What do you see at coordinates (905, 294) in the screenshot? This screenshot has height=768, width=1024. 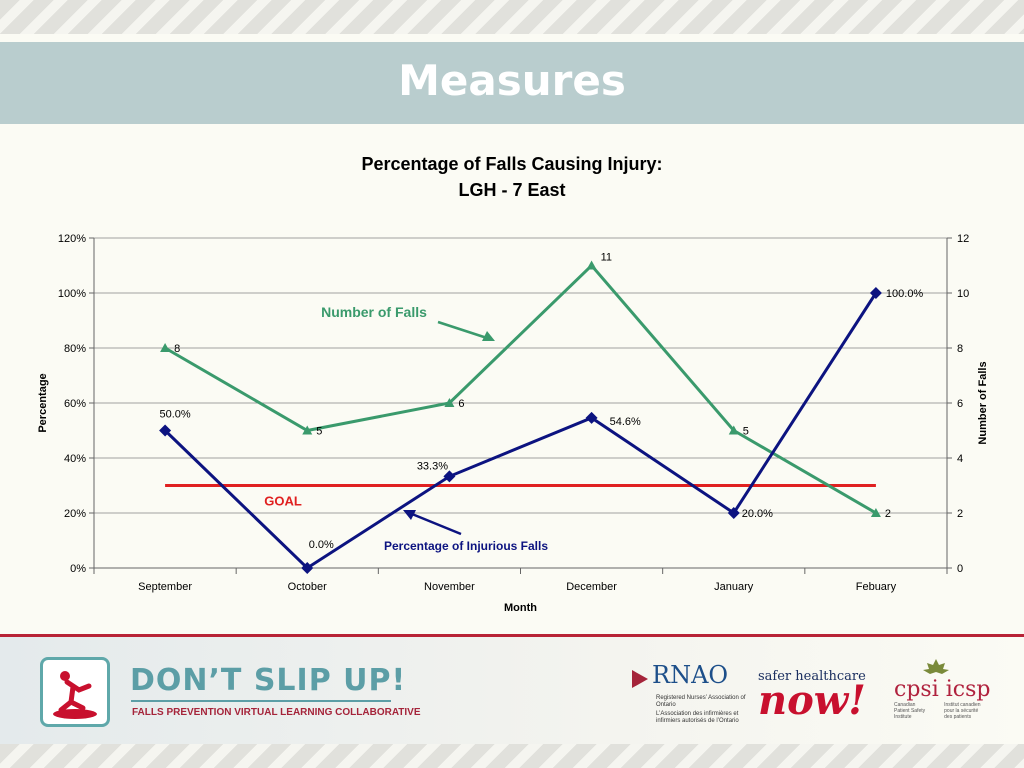 I see `data-label-percentage-injurious: 100.0%` at bounding box center [905, 294].